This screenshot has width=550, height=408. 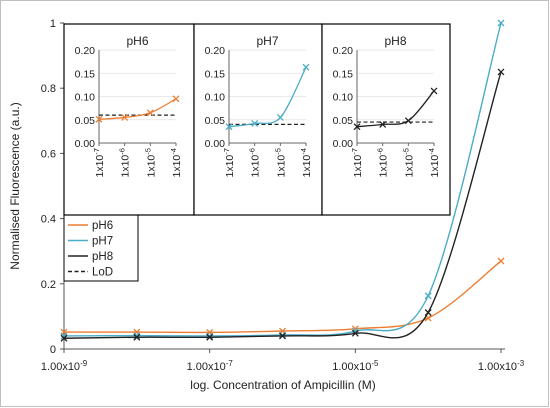 I want to click on y-tick-label: 0, so click(x=53, y=350).